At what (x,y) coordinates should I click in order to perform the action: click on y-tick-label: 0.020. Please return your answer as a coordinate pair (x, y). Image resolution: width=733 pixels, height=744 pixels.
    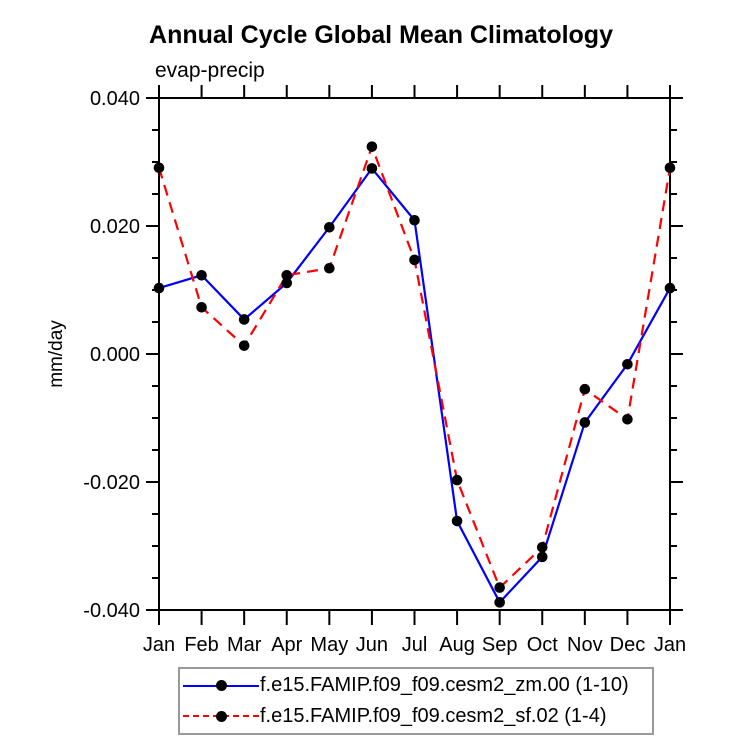
    Looking at the image, I should click on (115, 227).